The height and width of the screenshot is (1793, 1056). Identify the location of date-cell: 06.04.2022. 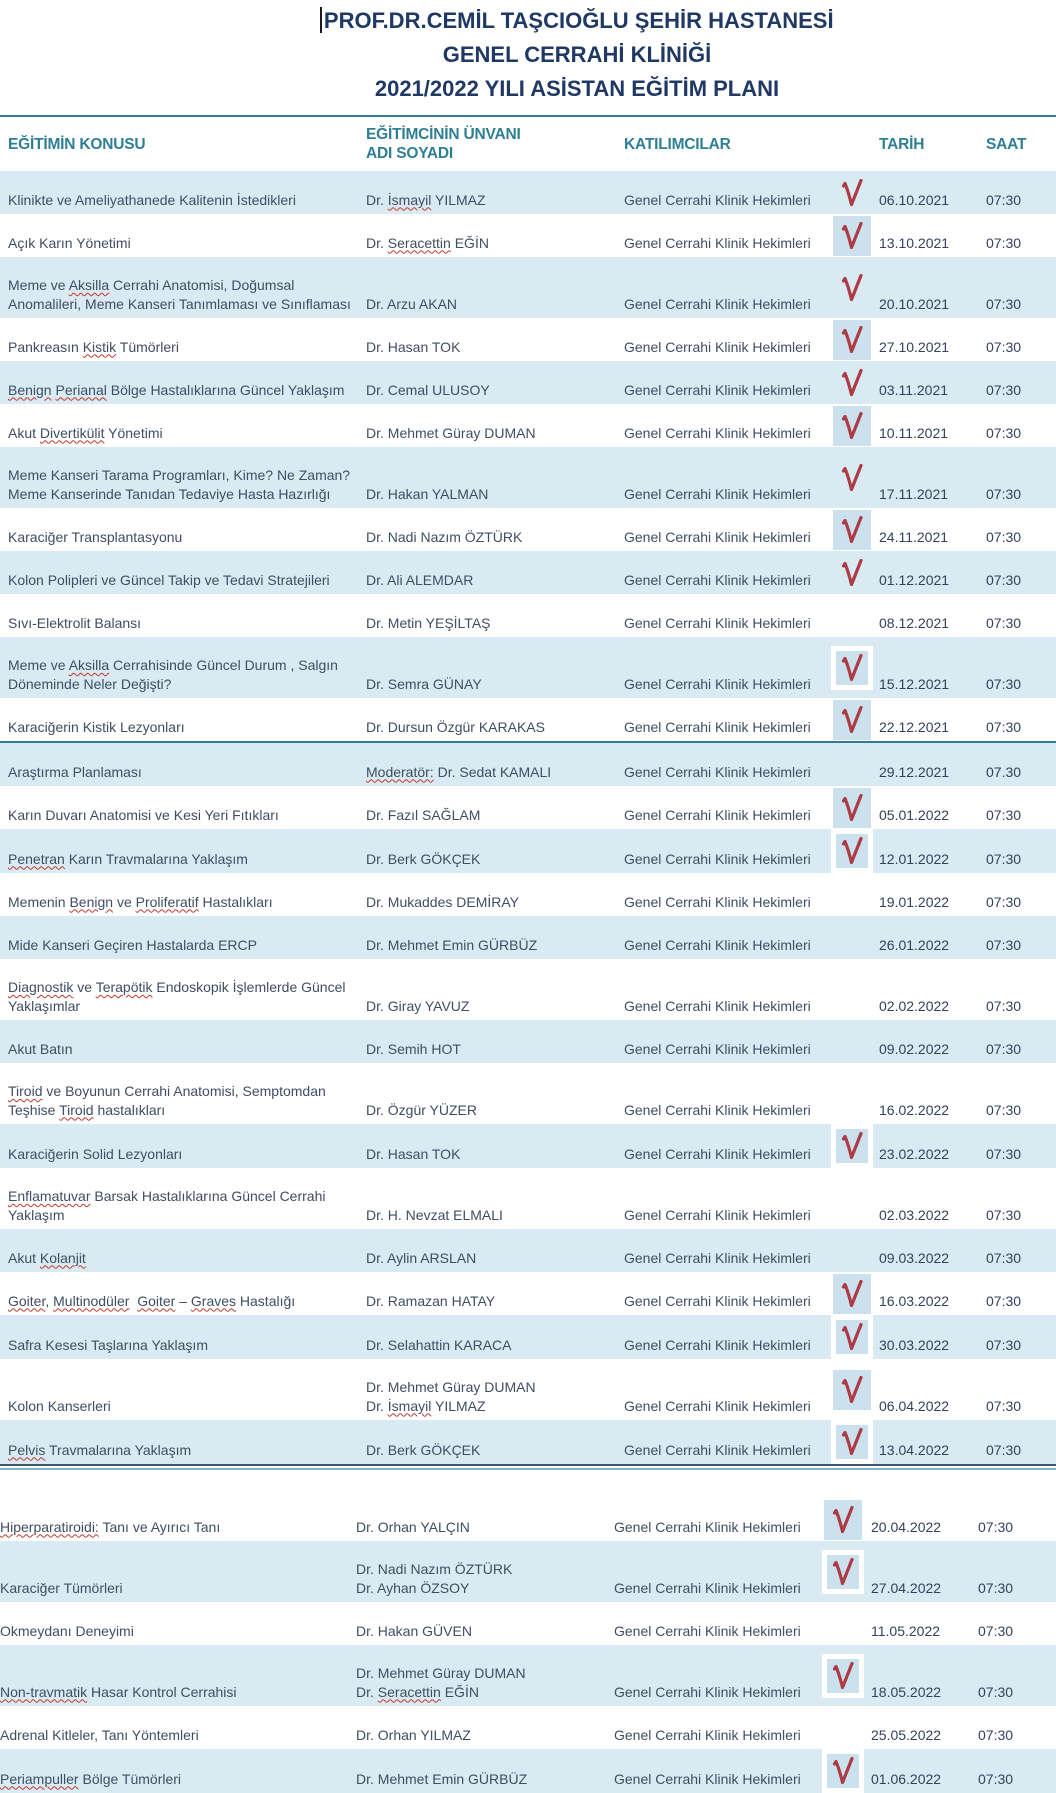
(932, 1409).